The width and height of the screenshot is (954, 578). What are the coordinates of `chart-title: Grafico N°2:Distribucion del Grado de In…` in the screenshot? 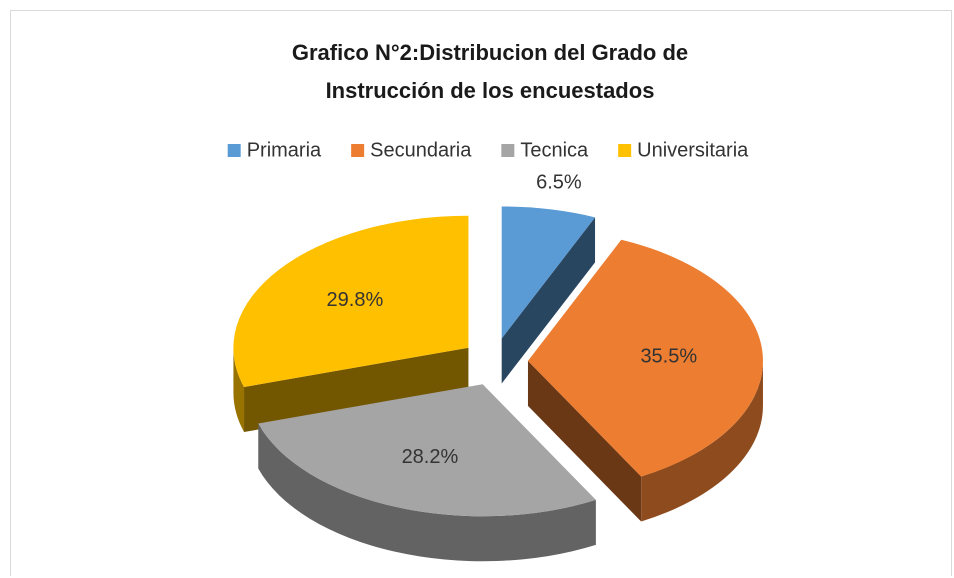 It's located at (490, 71).